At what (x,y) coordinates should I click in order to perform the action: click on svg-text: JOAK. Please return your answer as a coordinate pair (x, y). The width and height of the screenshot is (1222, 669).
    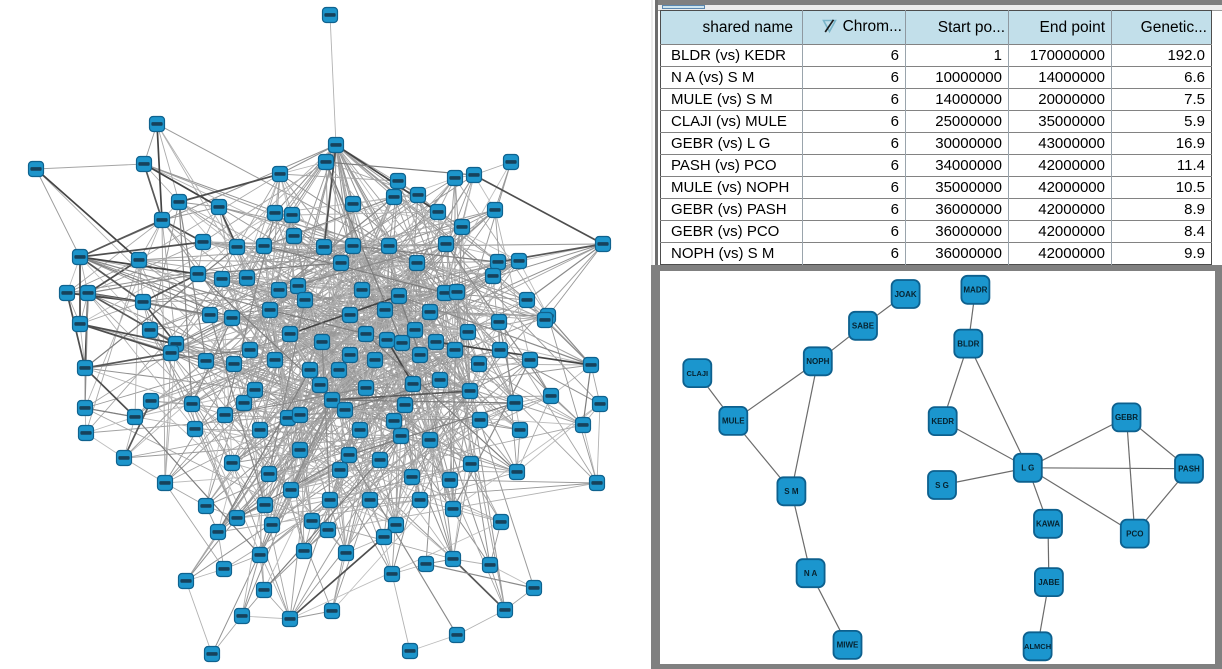
    Looking at the image, I should click on (905, 294).